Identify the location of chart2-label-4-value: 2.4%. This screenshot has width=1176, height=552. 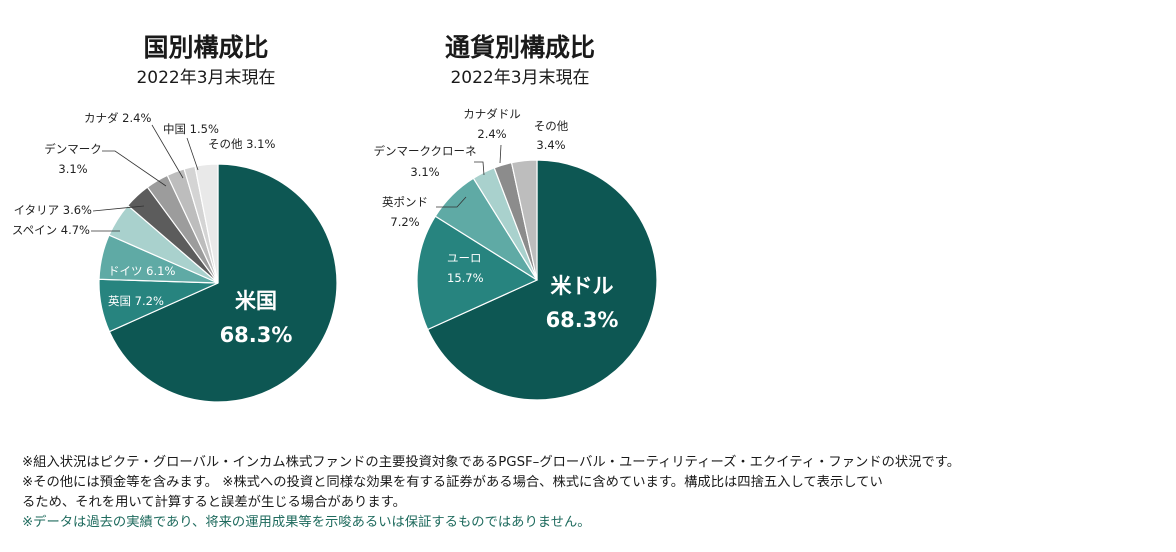
(491, 134).